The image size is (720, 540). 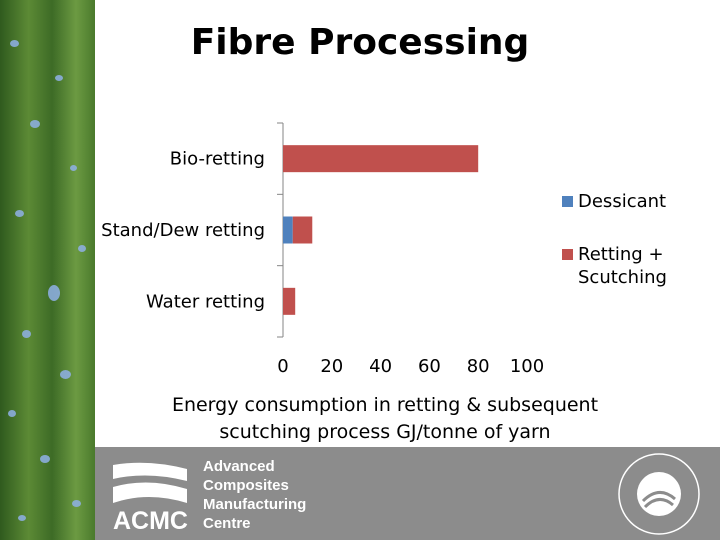 I want to click on legend-swatch-dessicant, so click(x=567, y=201).